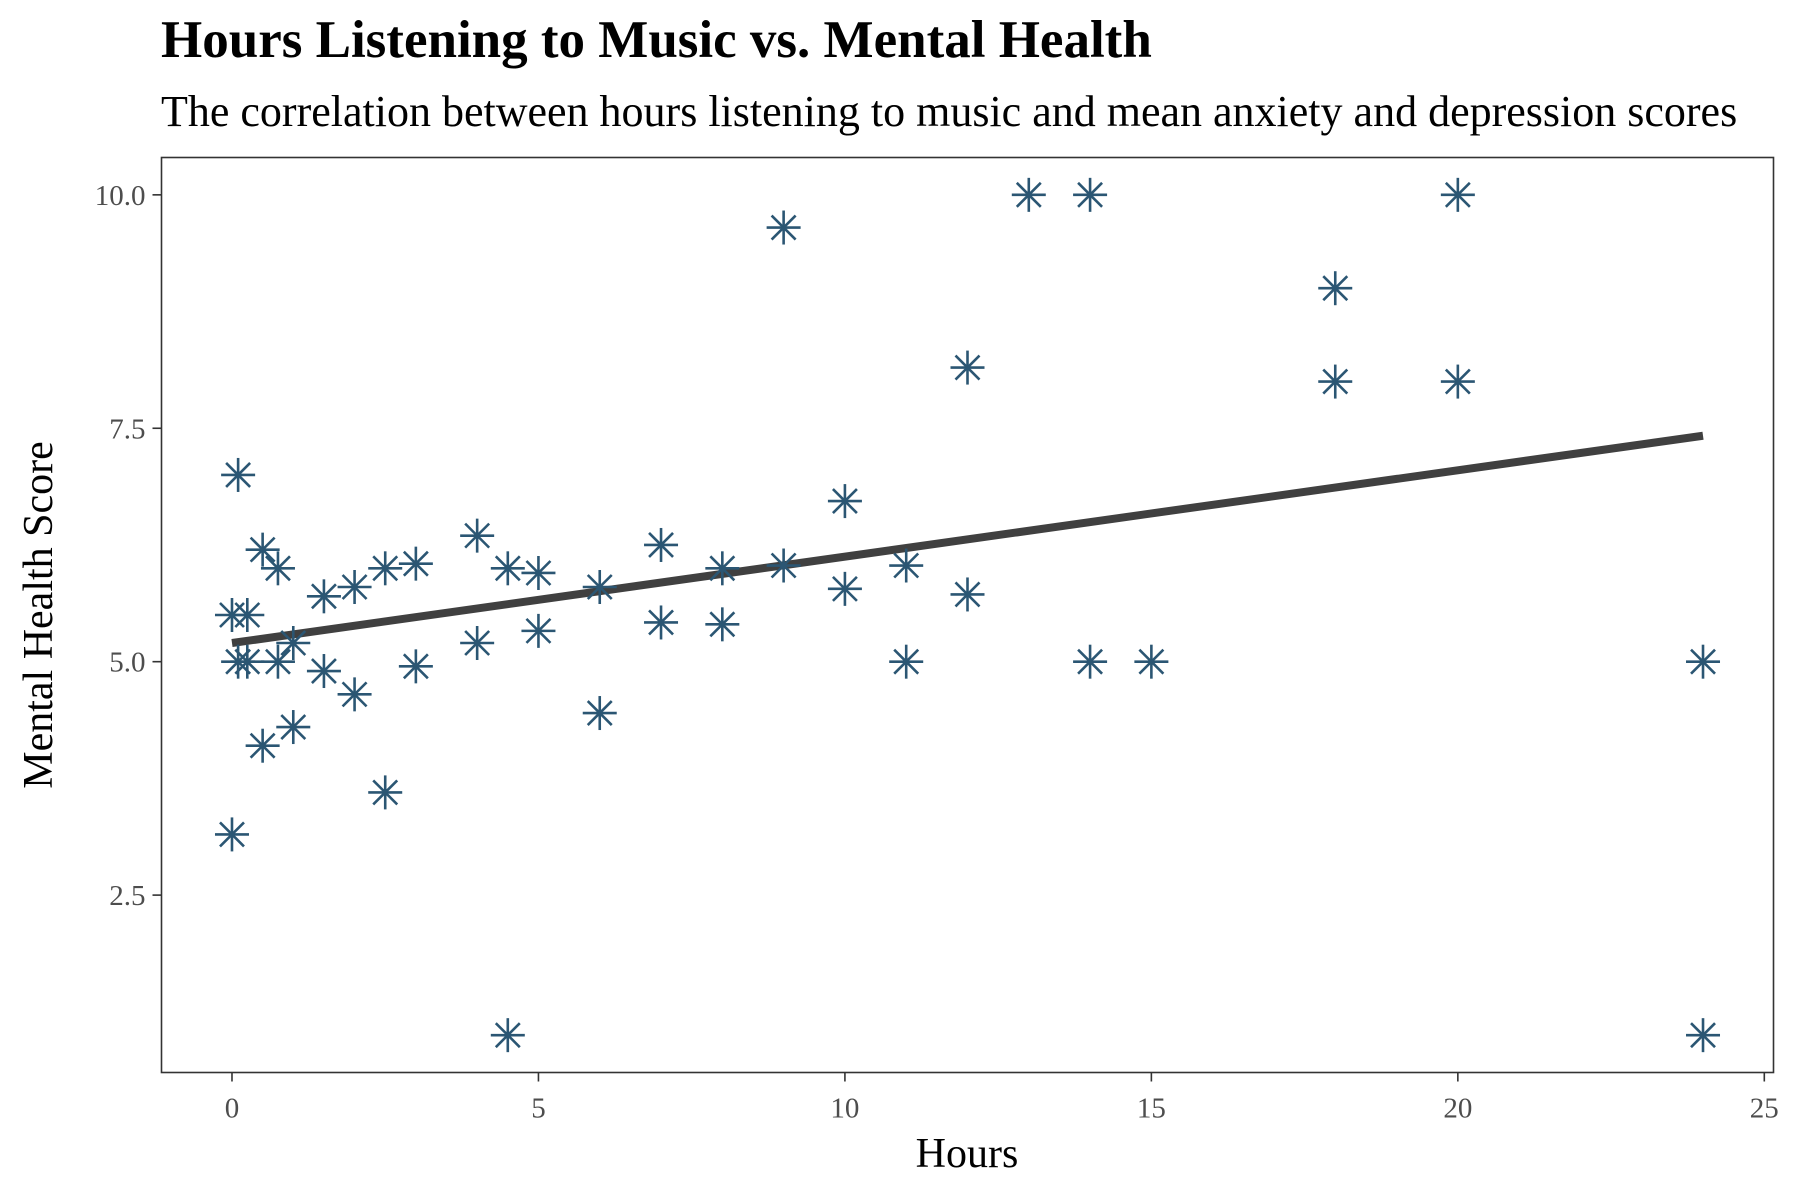  I want to click on y-axis: 2.5 5.0 7.5 10.0, so click(128, 546).